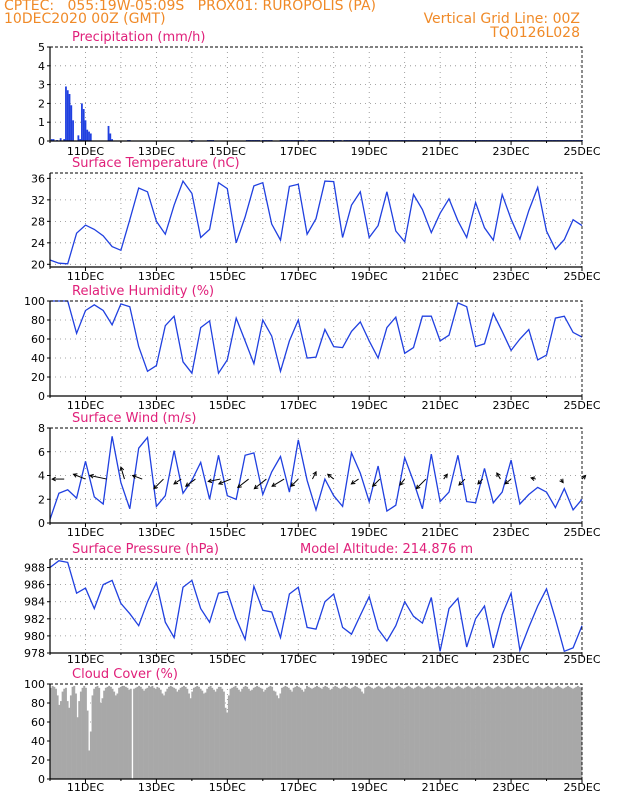  Describe the element at coordinates (316, 219) in the screenshot. I see `plot-frame` at that location.